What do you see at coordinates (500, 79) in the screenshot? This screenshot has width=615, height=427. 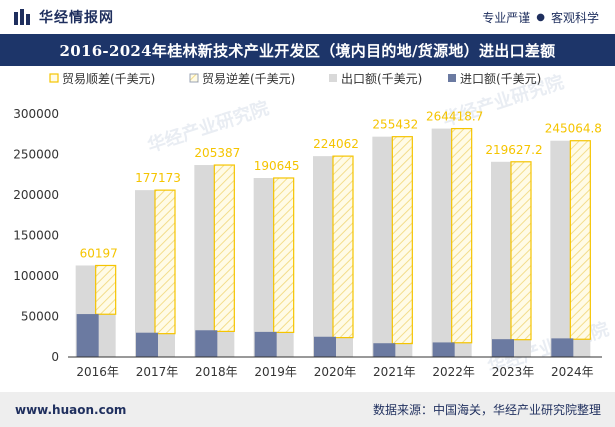 I see `legend-import-label: 进口额(千美元)` at bounding box center [500, 79].